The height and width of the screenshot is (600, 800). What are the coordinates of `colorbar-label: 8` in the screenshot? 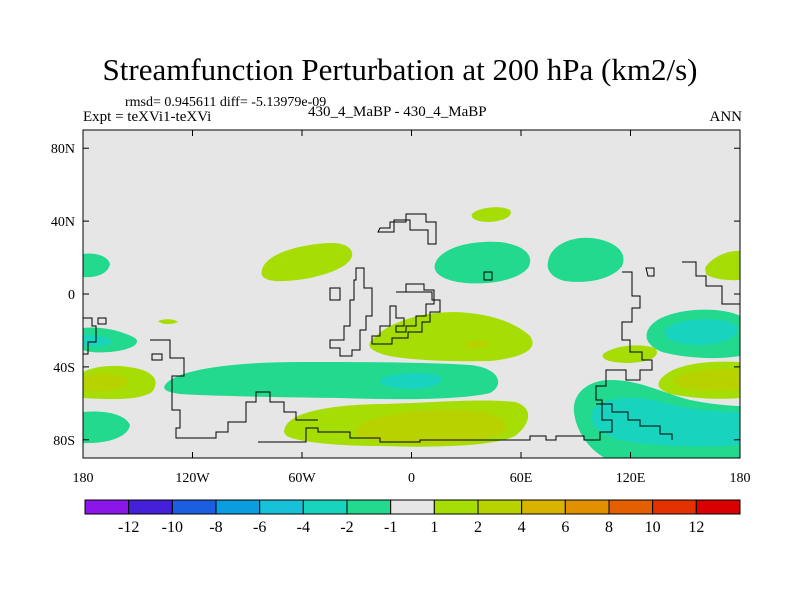 It's located at (609, 527).